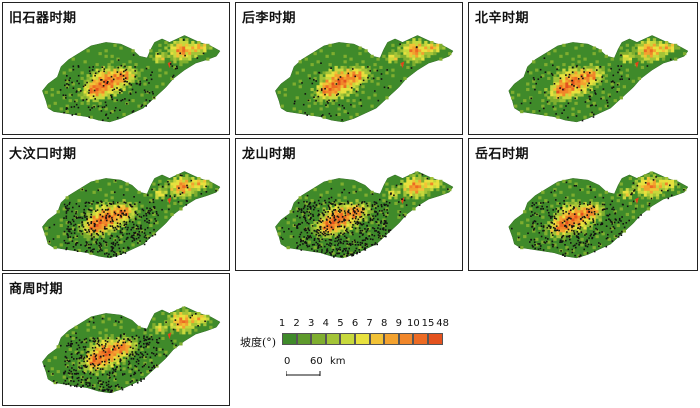  I want to click on legend-tick-label: 9, so click(398, 323).